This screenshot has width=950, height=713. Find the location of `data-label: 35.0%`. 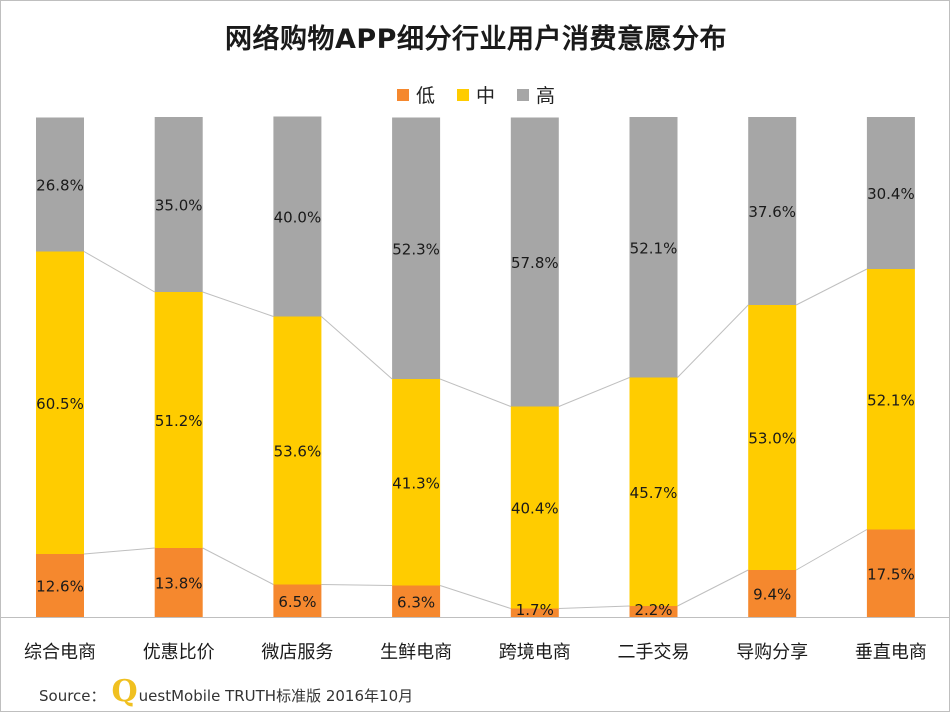

data-label: 35.0% is located at coordinates (179, 206).